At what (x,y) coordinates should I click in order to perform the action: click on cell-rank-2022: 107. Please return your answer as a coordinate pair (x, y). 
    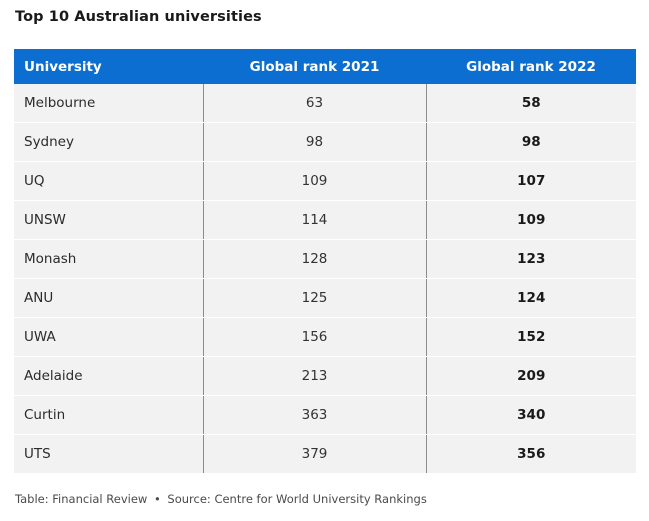
    Looking at the image, I should click on (531, 181).